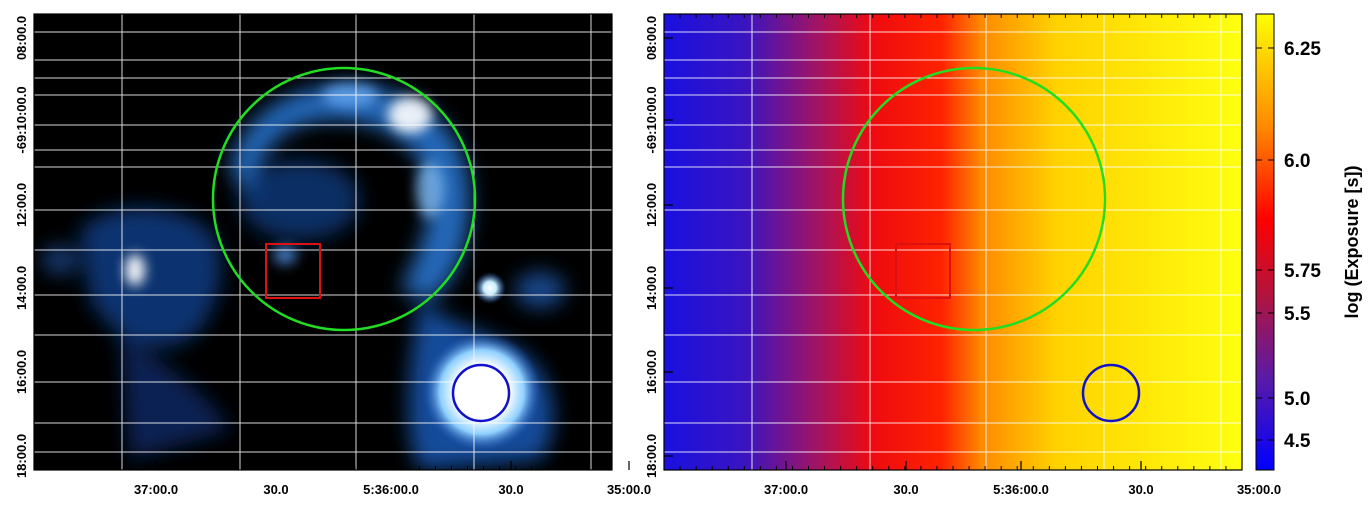  I want to click on colorbar-gradient, so click(1265, 242).